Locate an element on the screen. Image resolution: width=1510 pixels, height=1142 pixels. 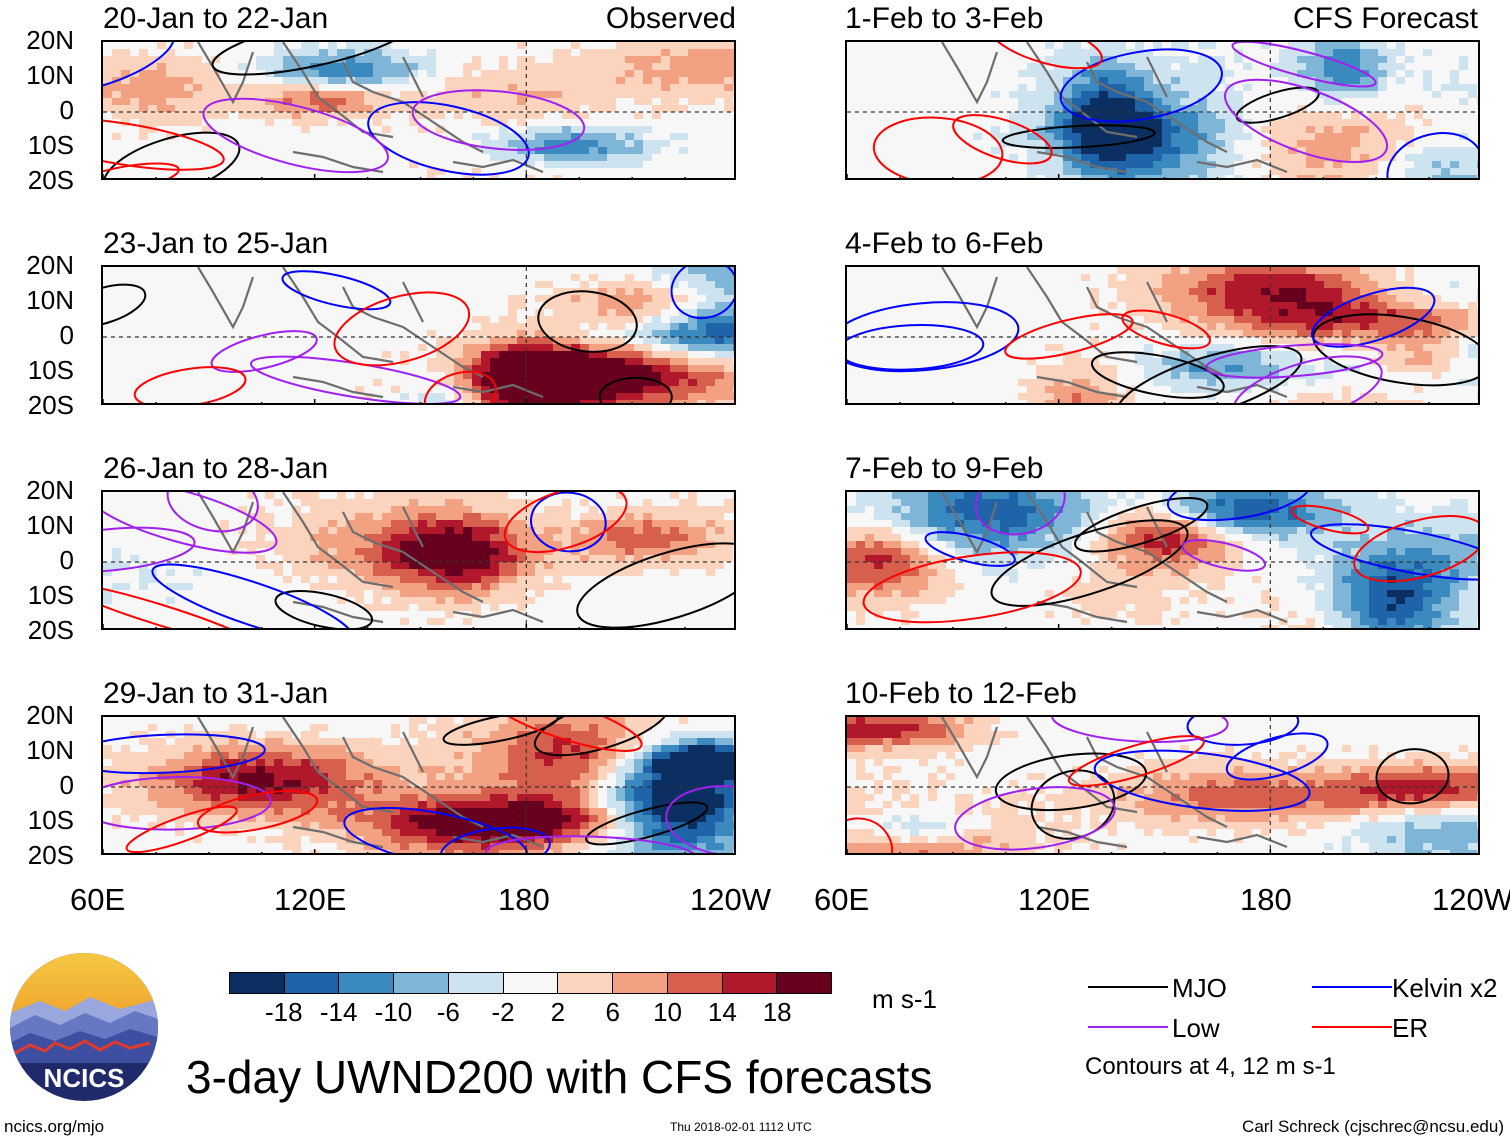
panel-23jan-25jan is located at coordinates (418, 335).